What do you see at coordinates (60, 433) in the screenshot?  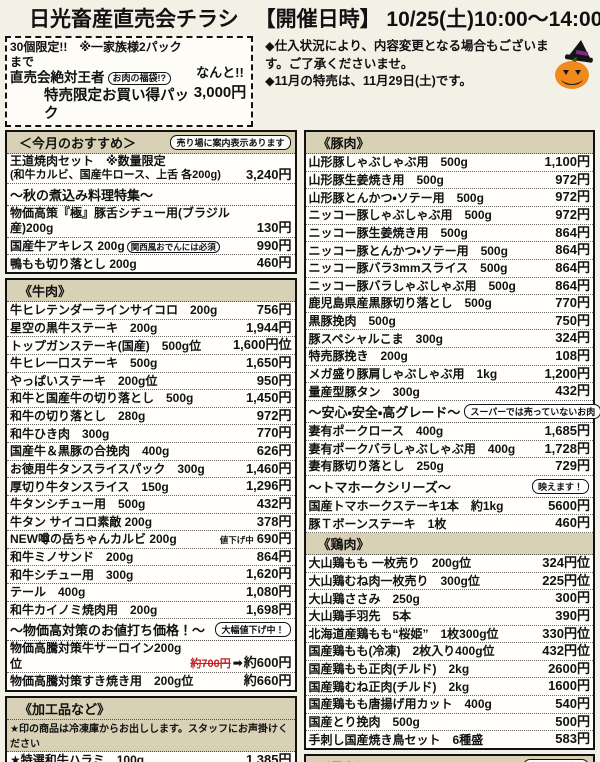 I see `product-name: 和牛ひき肉 300g` at bounding box center [60, 433].